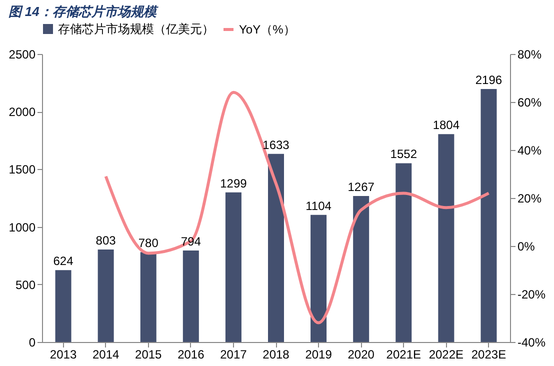  Describe the element at coordinates (319, 205) in the screenshot. I see `data-label: 1104` at that location.